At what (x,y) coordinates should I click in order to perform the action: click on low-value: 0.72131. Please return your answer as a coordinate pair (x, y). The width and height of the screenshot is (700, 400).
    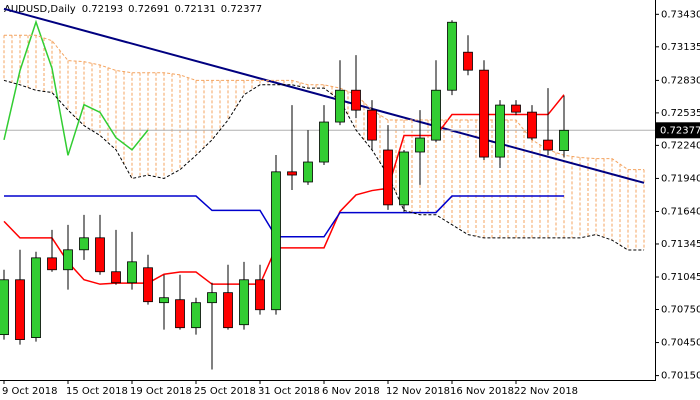
    Looking at the image, I should click on (194, 9).